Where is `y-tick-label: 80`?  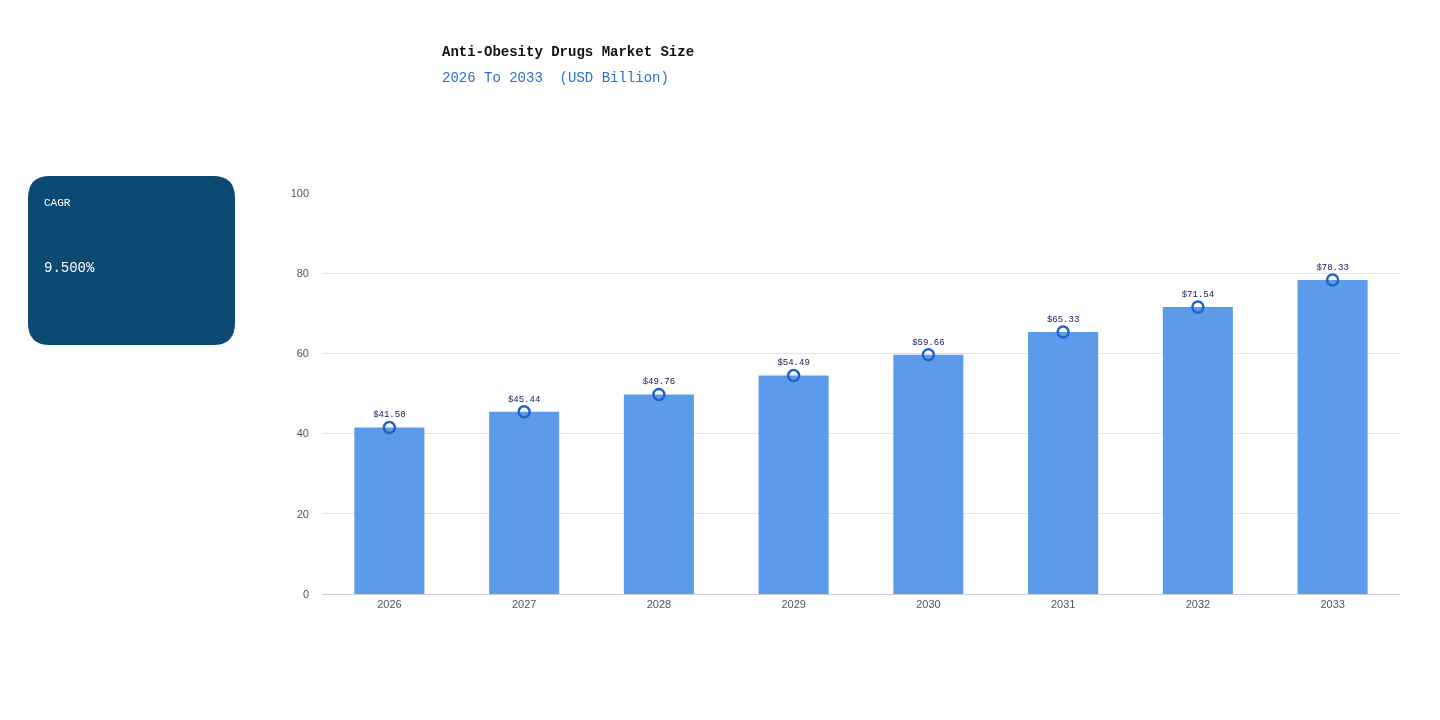 y-tick-label: 80 is located at coordinates (302, 273).